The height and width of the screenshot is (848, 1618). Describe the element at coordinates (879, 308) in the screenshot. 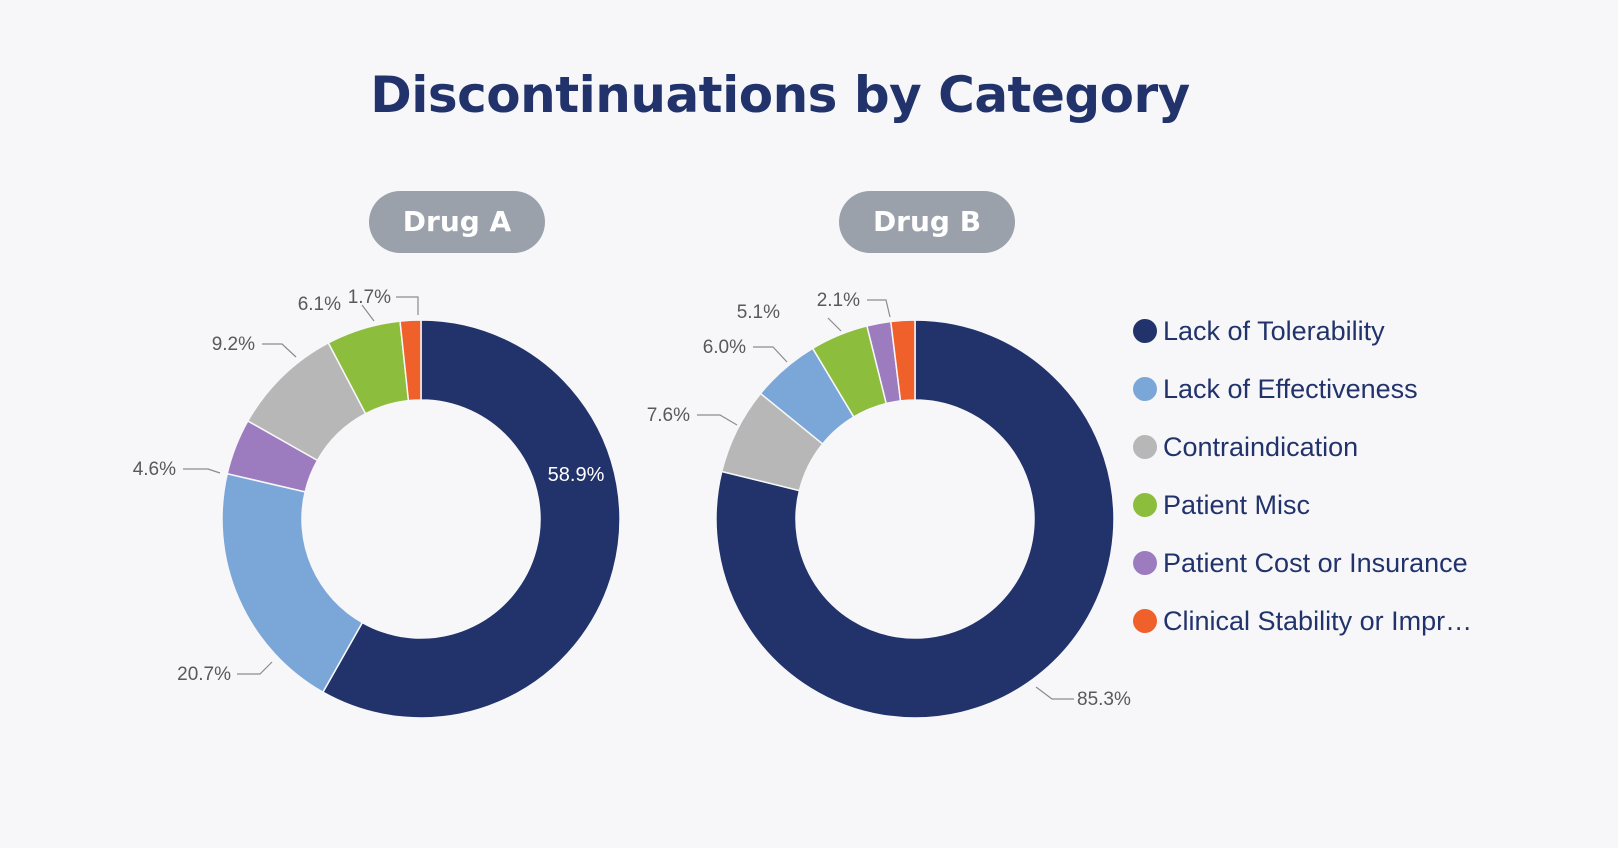

I see `drug-b-leader-line-patient-cost-or-insurance` at that location.